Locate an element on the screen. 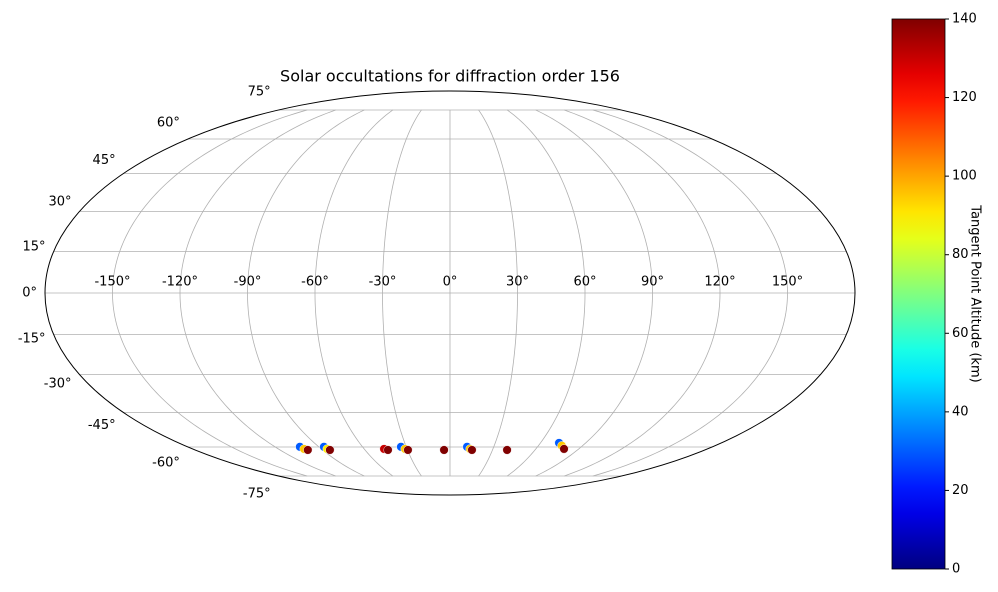 This screenshot has width=998, height=592. y-tick-label: 15° is located at coordinates (34, 246).